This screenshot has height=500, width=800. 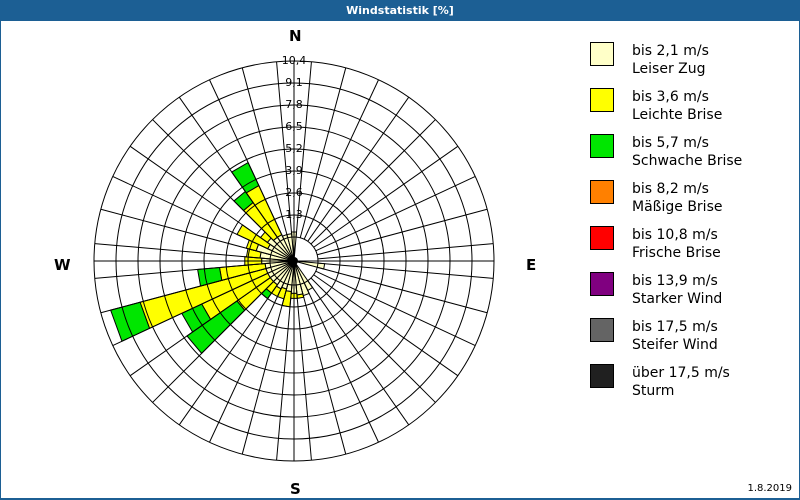 What do you see at coordinates (675, 235) in the screenshot?
I see `legend-range: bis 10,8 m/s` at bounding box center [675, 235].